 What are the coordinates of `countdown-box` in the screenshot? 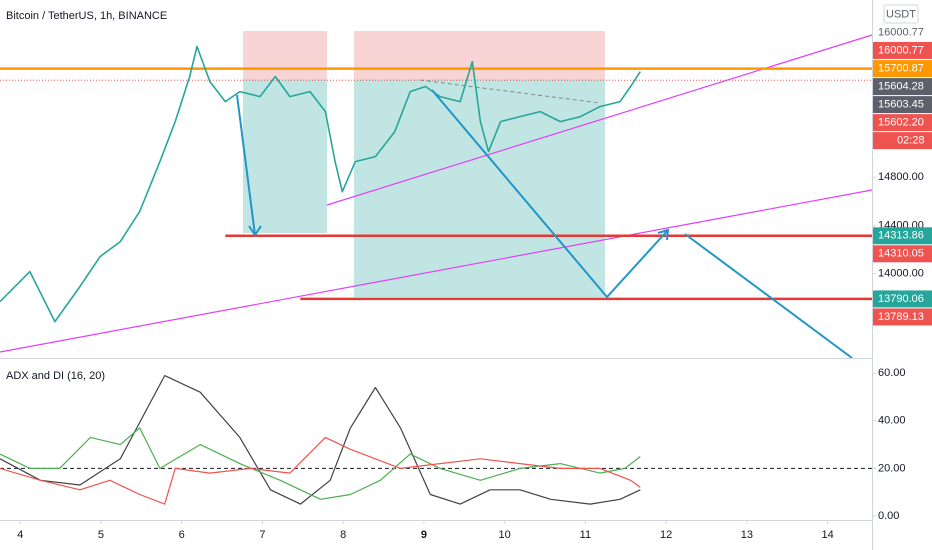 It's located at (902, 141).